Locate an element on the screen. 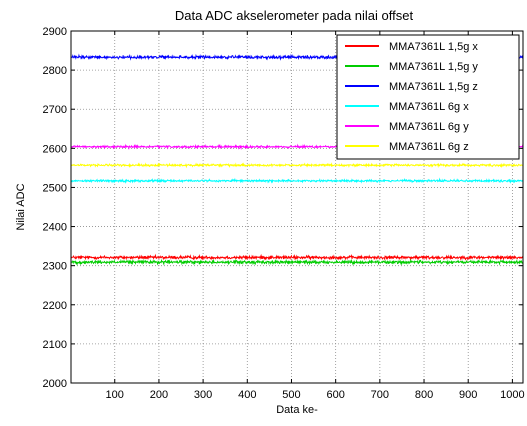 This screenshot has height=426, width=527. x-tick-label: 900 is located at coordinates (468, 395).